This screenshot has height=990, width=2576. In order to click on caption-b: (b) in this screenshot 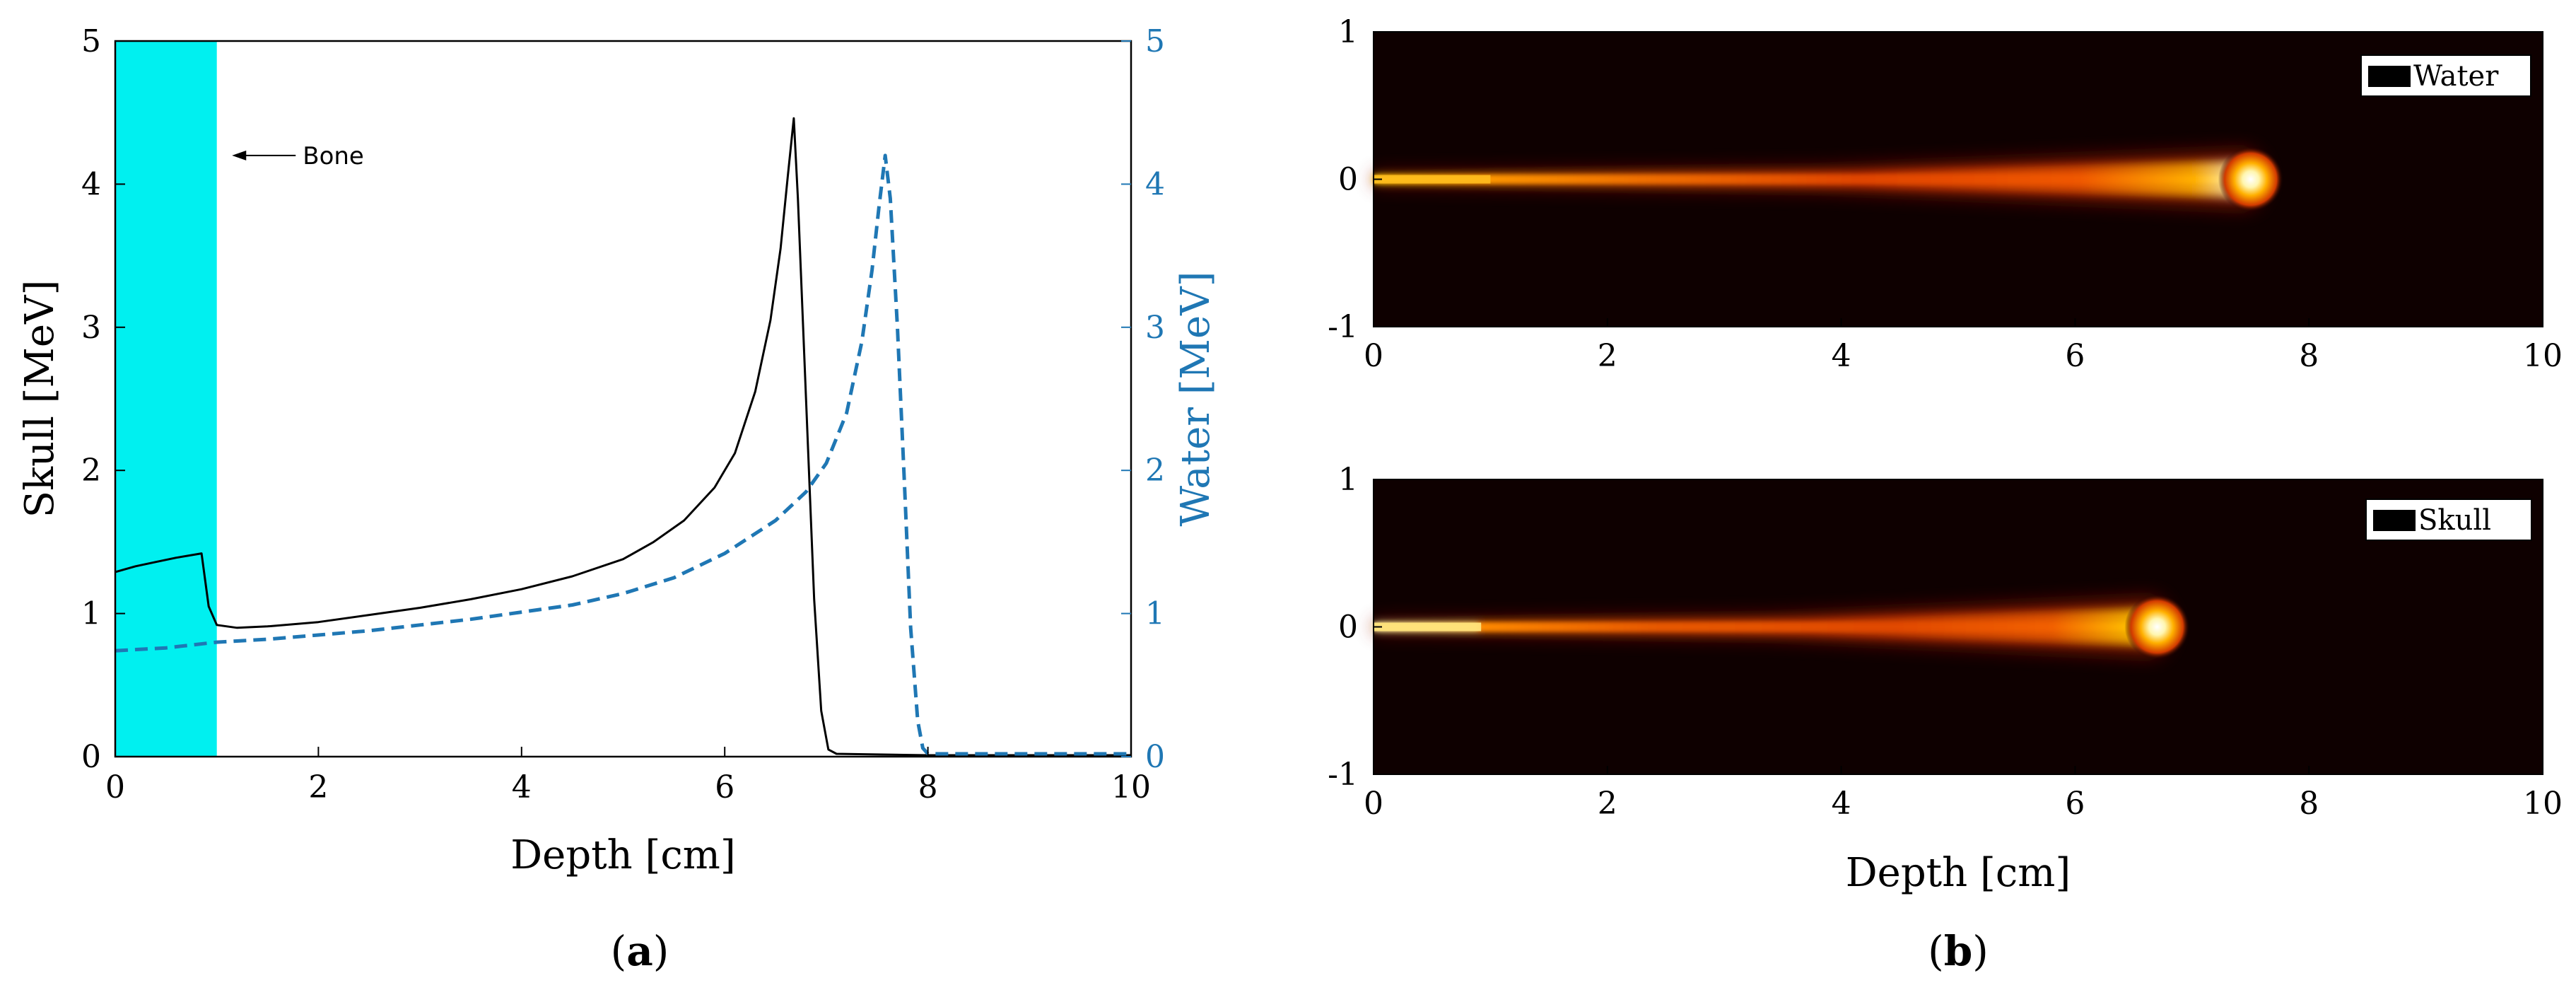, I will do `click(1959, 951)`.